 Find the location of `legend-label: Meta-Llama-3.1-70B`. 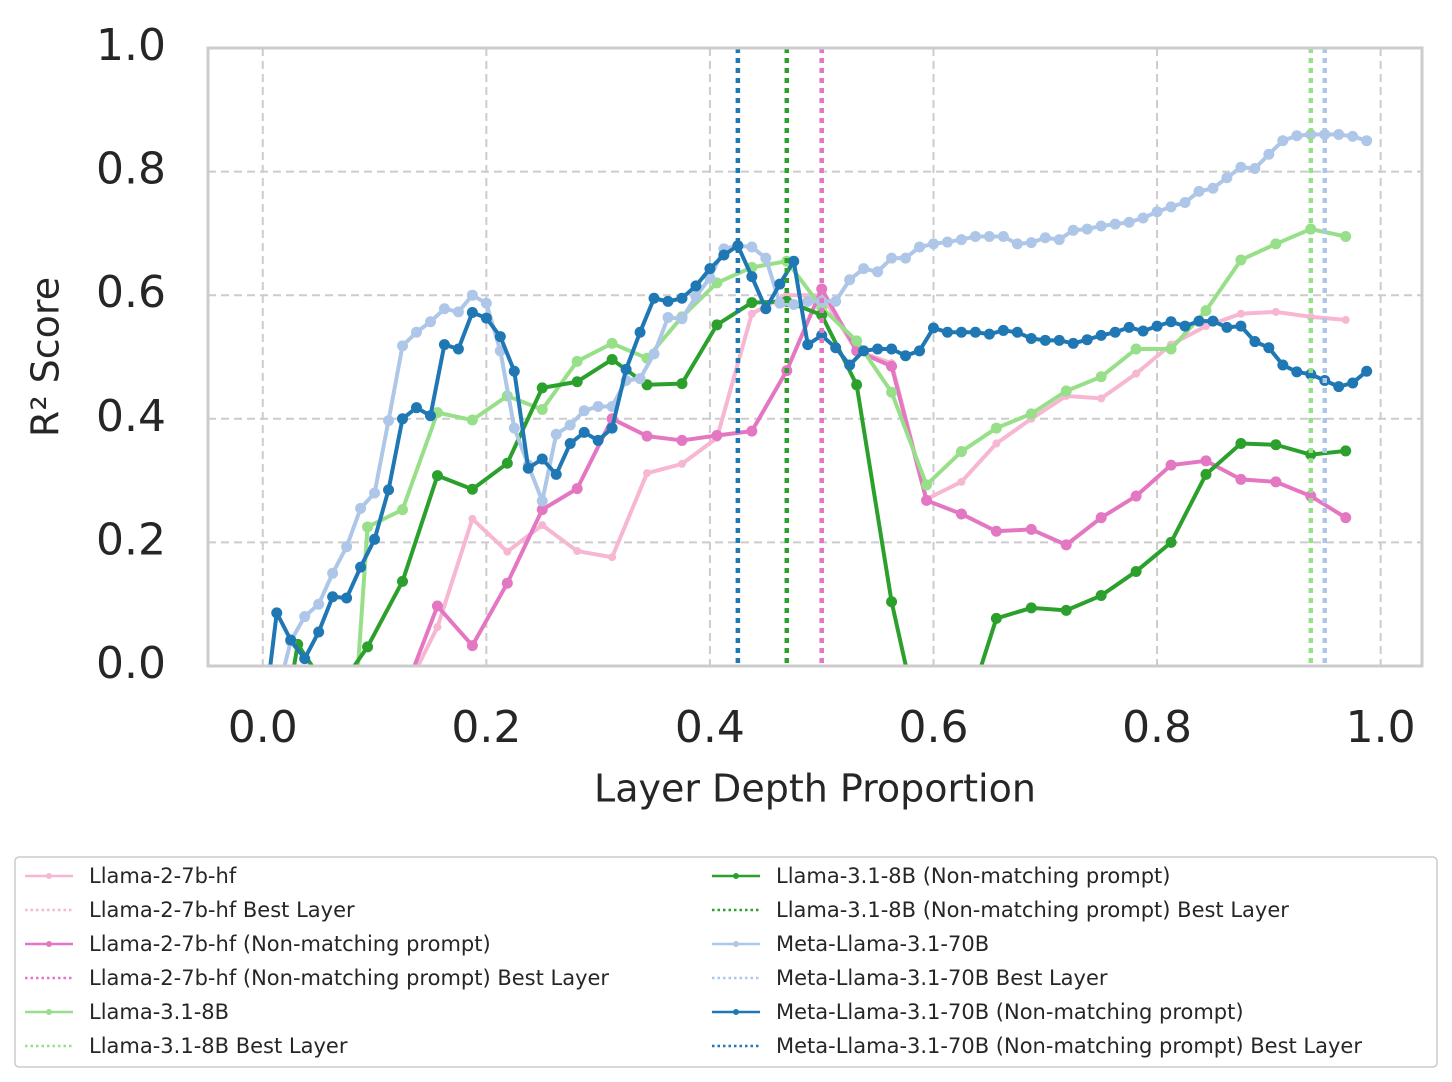

legend-label: Meta-Llama-3.1-70B is located at coordinates (882, 944).